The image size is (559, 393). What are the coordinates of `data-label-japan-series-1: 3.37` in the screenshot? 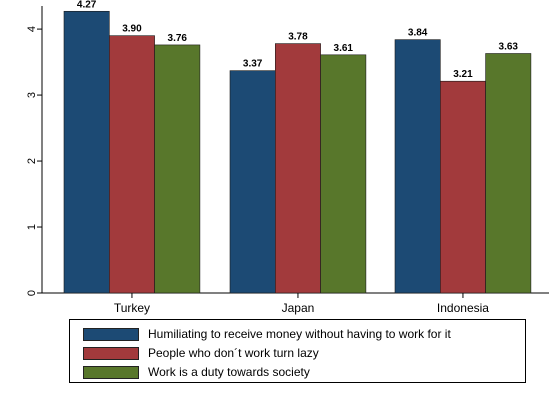 It's located at (253, 64).